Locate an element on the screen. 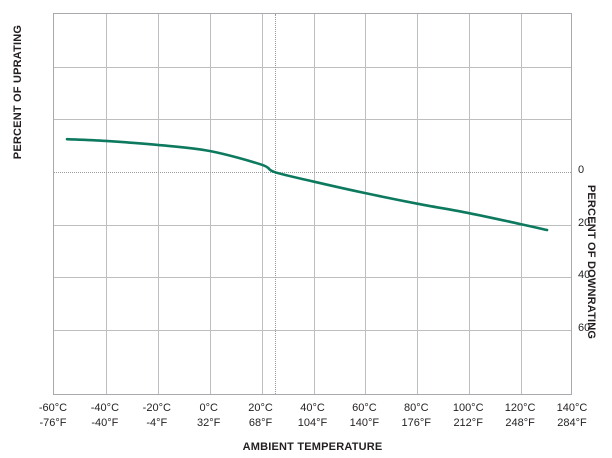  x-tick-celsius: 20°C is located at coordinates (260, 408).